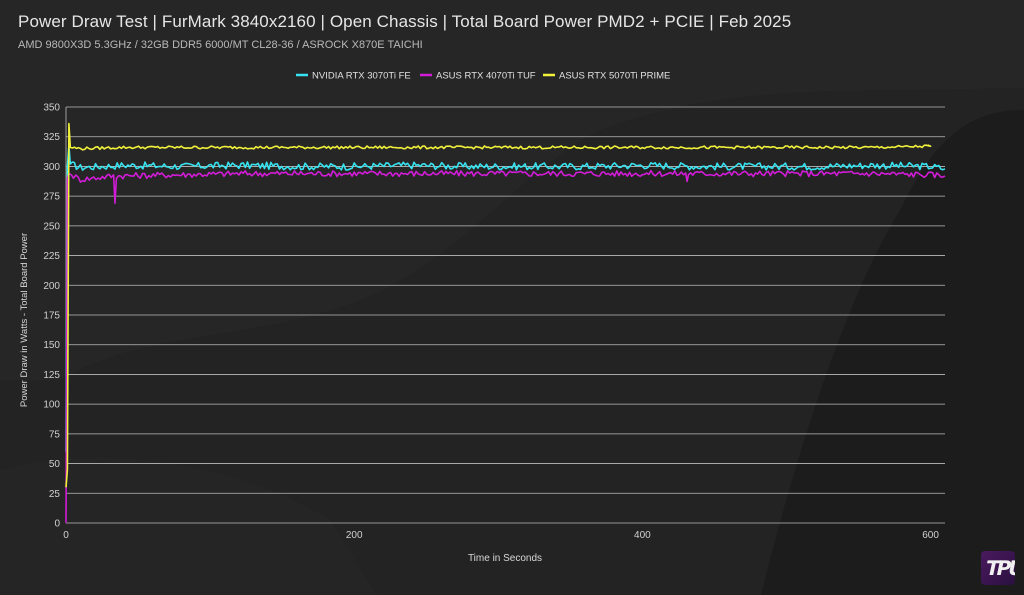 The height and width of the screenshot is (595, 1024). Describe the element at coordinates (614, 76) in the screenshot. I see `legend-entry: ASUS RTX 5070Ti PRIME` at that location.